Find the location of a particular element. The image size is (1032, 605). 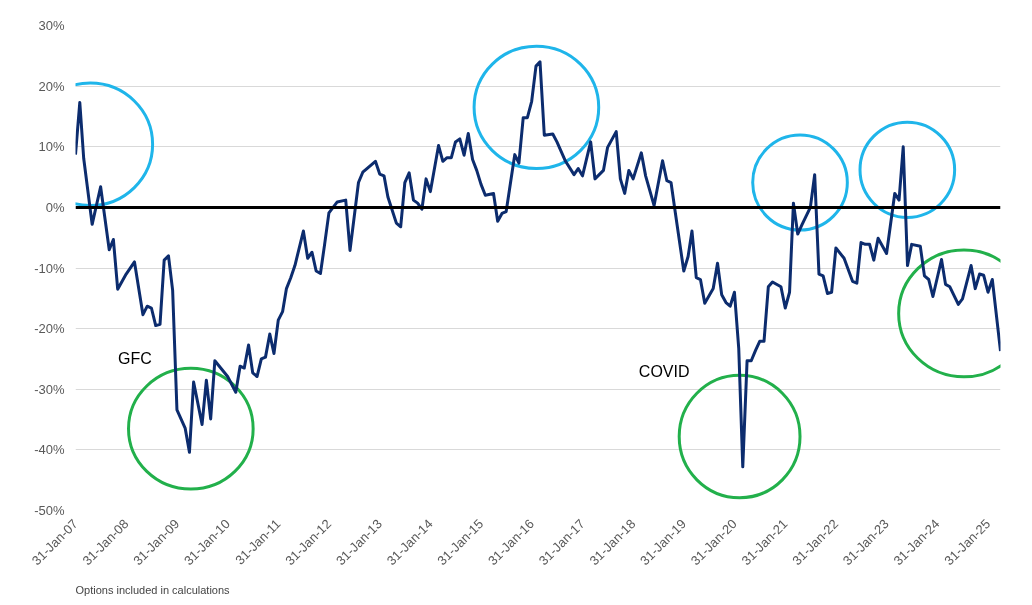

y-tick-label: -20% is located at coordinates (49, 329).